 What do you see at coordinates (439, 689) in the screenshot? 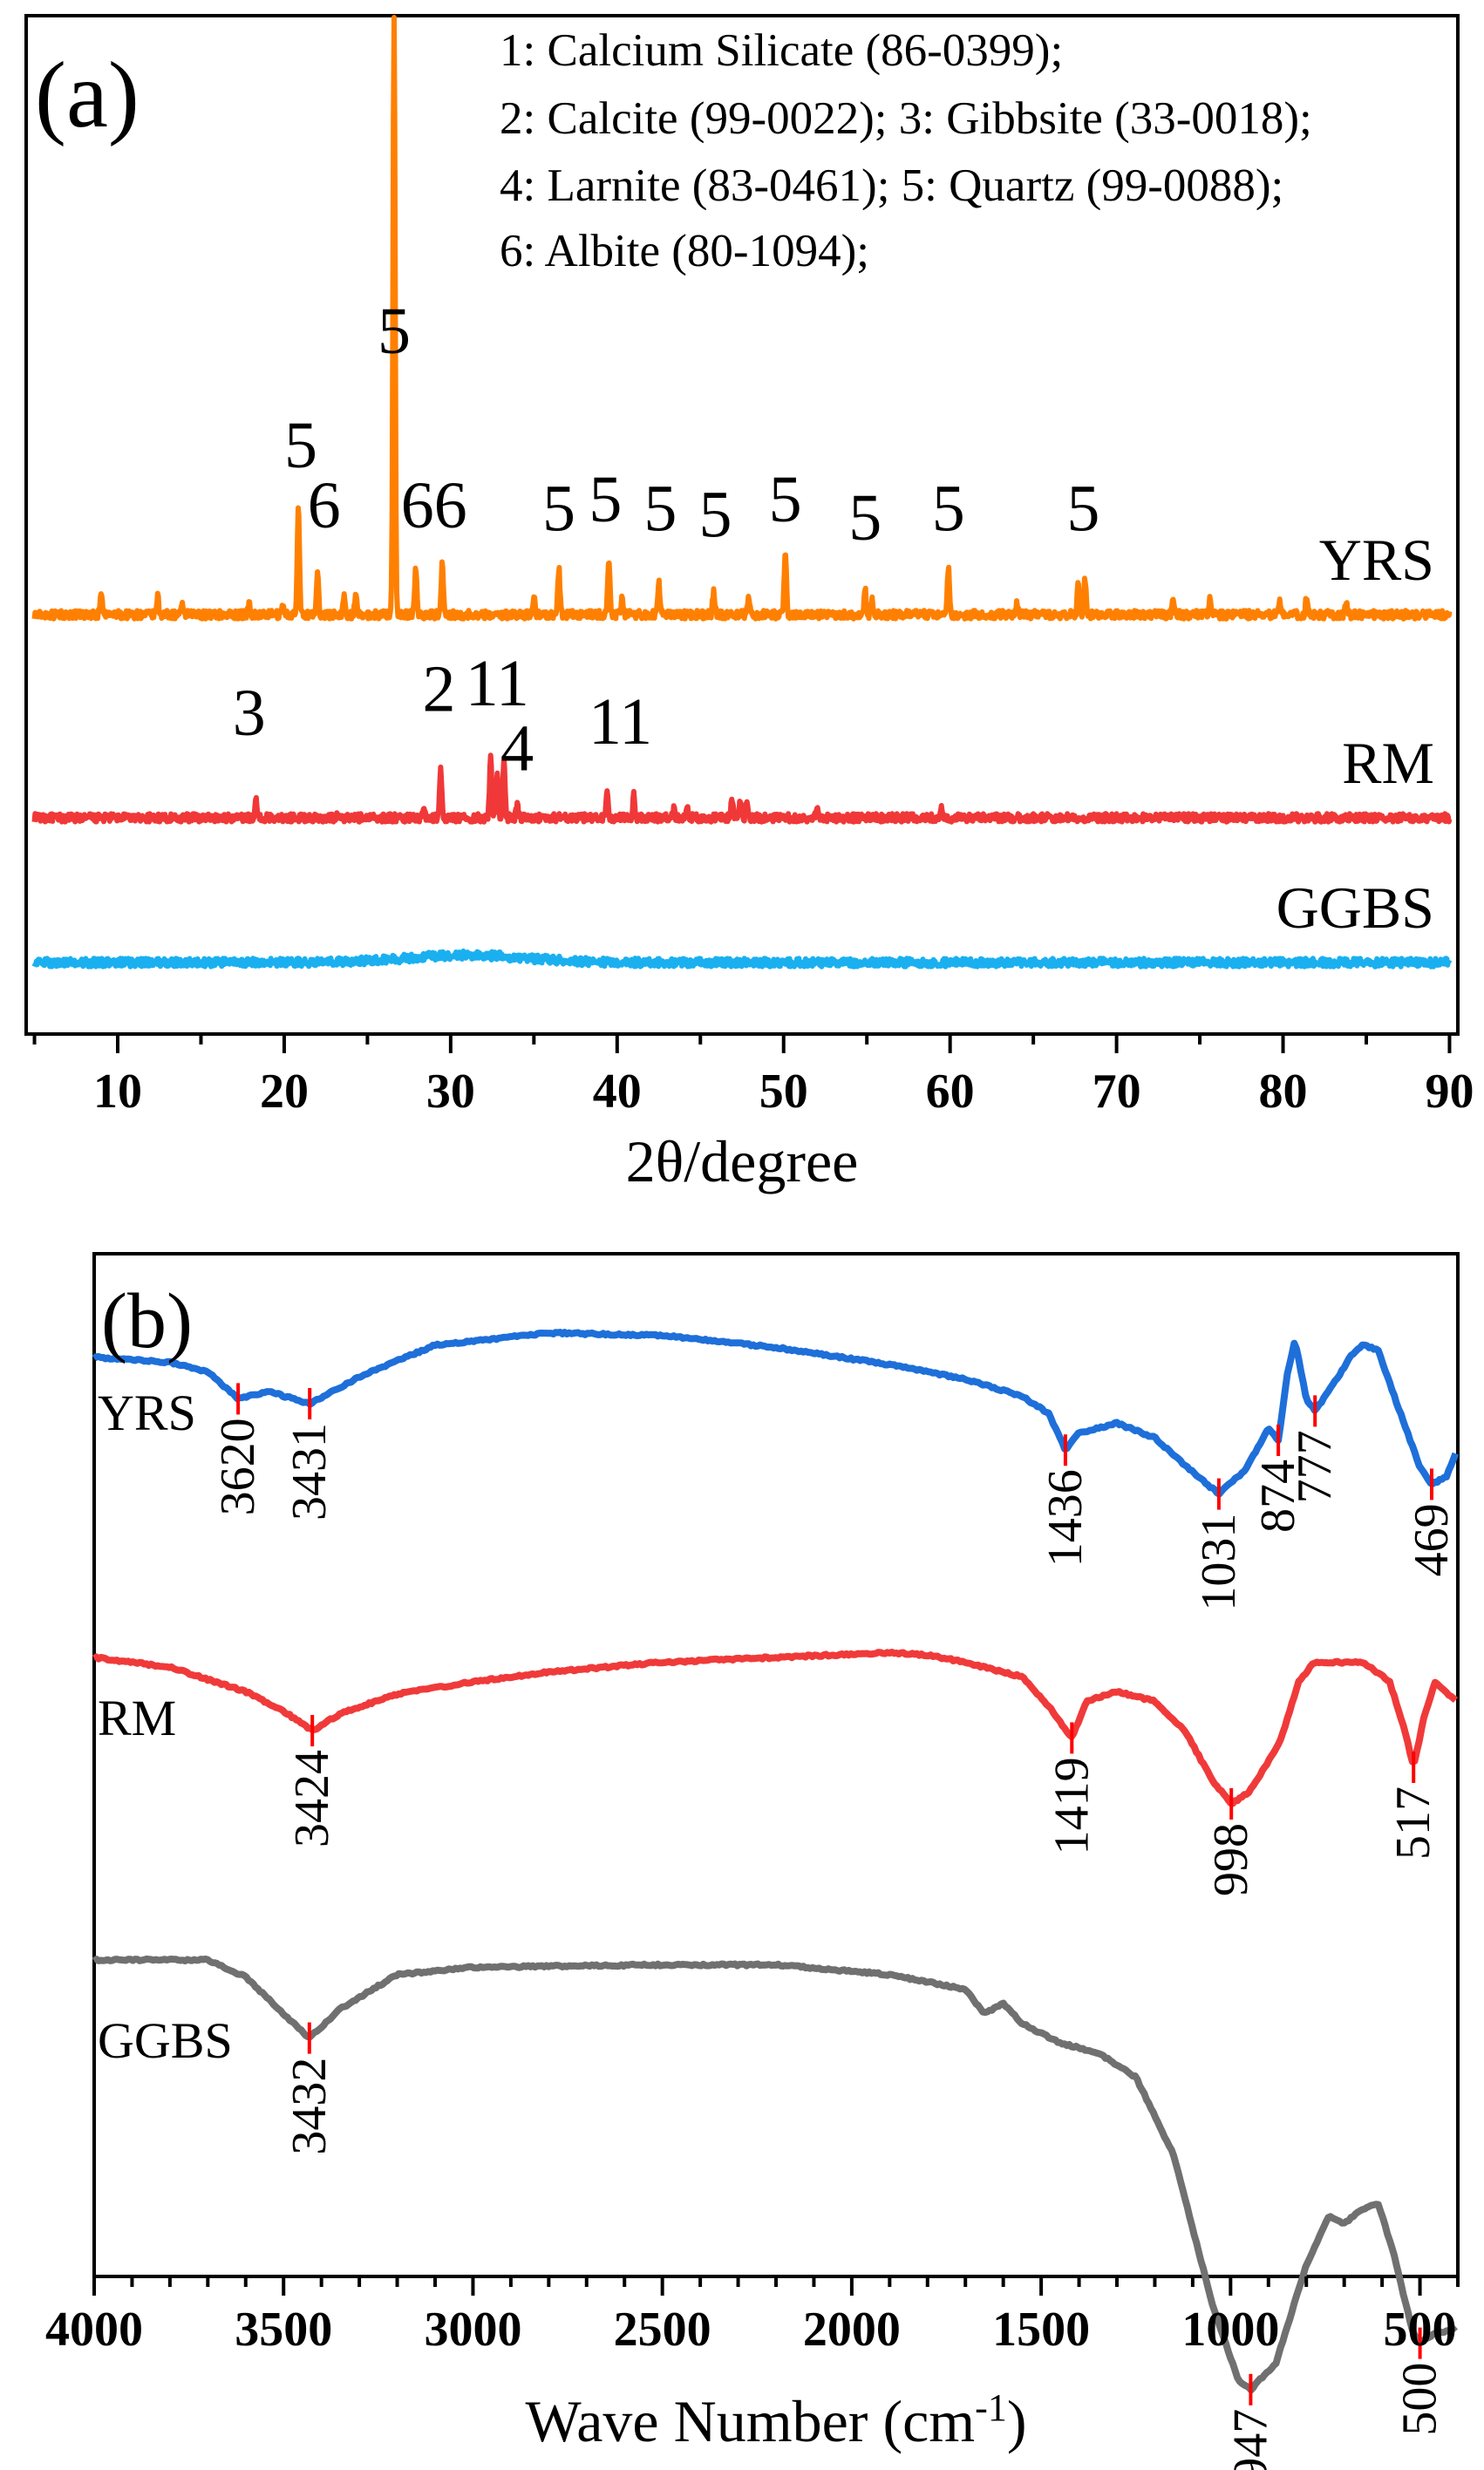
I see `xrd-peak-label: 2` at bounding box center [439, 689].